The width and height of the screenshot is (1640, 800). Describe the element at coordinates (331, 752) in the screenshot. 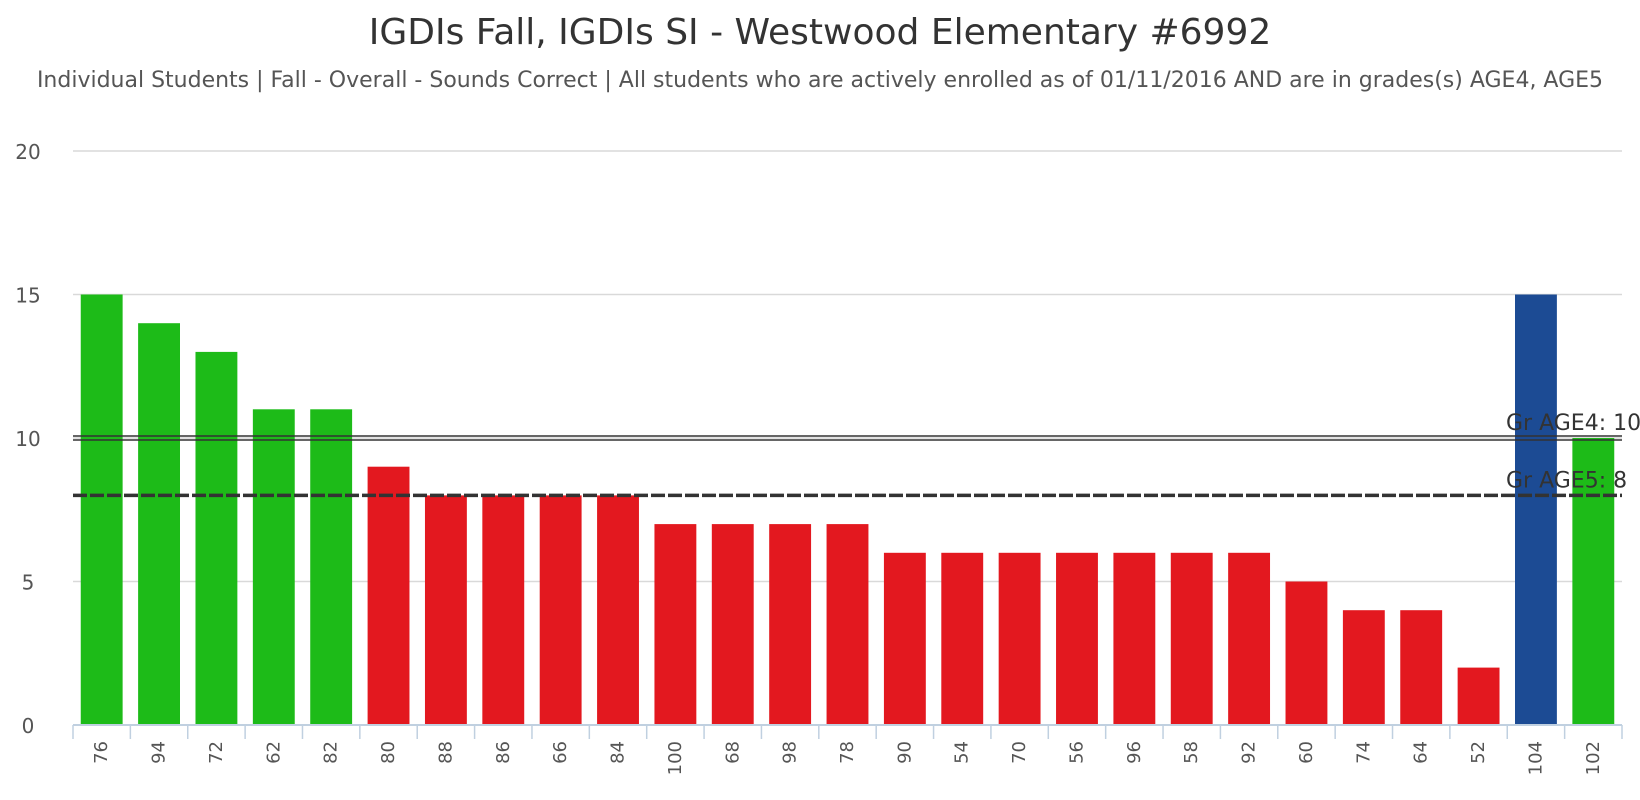

I see `x-tick-label: 82` at that location.